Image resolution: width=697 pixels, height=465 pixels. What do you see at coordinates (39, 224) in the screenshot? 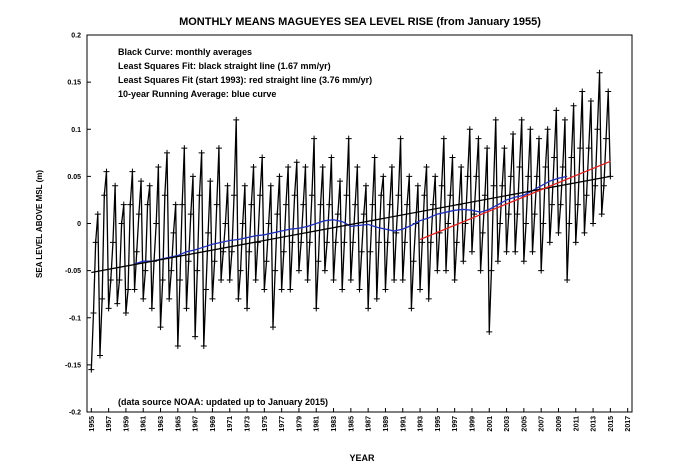
I see `y-axis-label: SEA LEVEL ABOVE MSL (m)` at bounding box center [39, 224].